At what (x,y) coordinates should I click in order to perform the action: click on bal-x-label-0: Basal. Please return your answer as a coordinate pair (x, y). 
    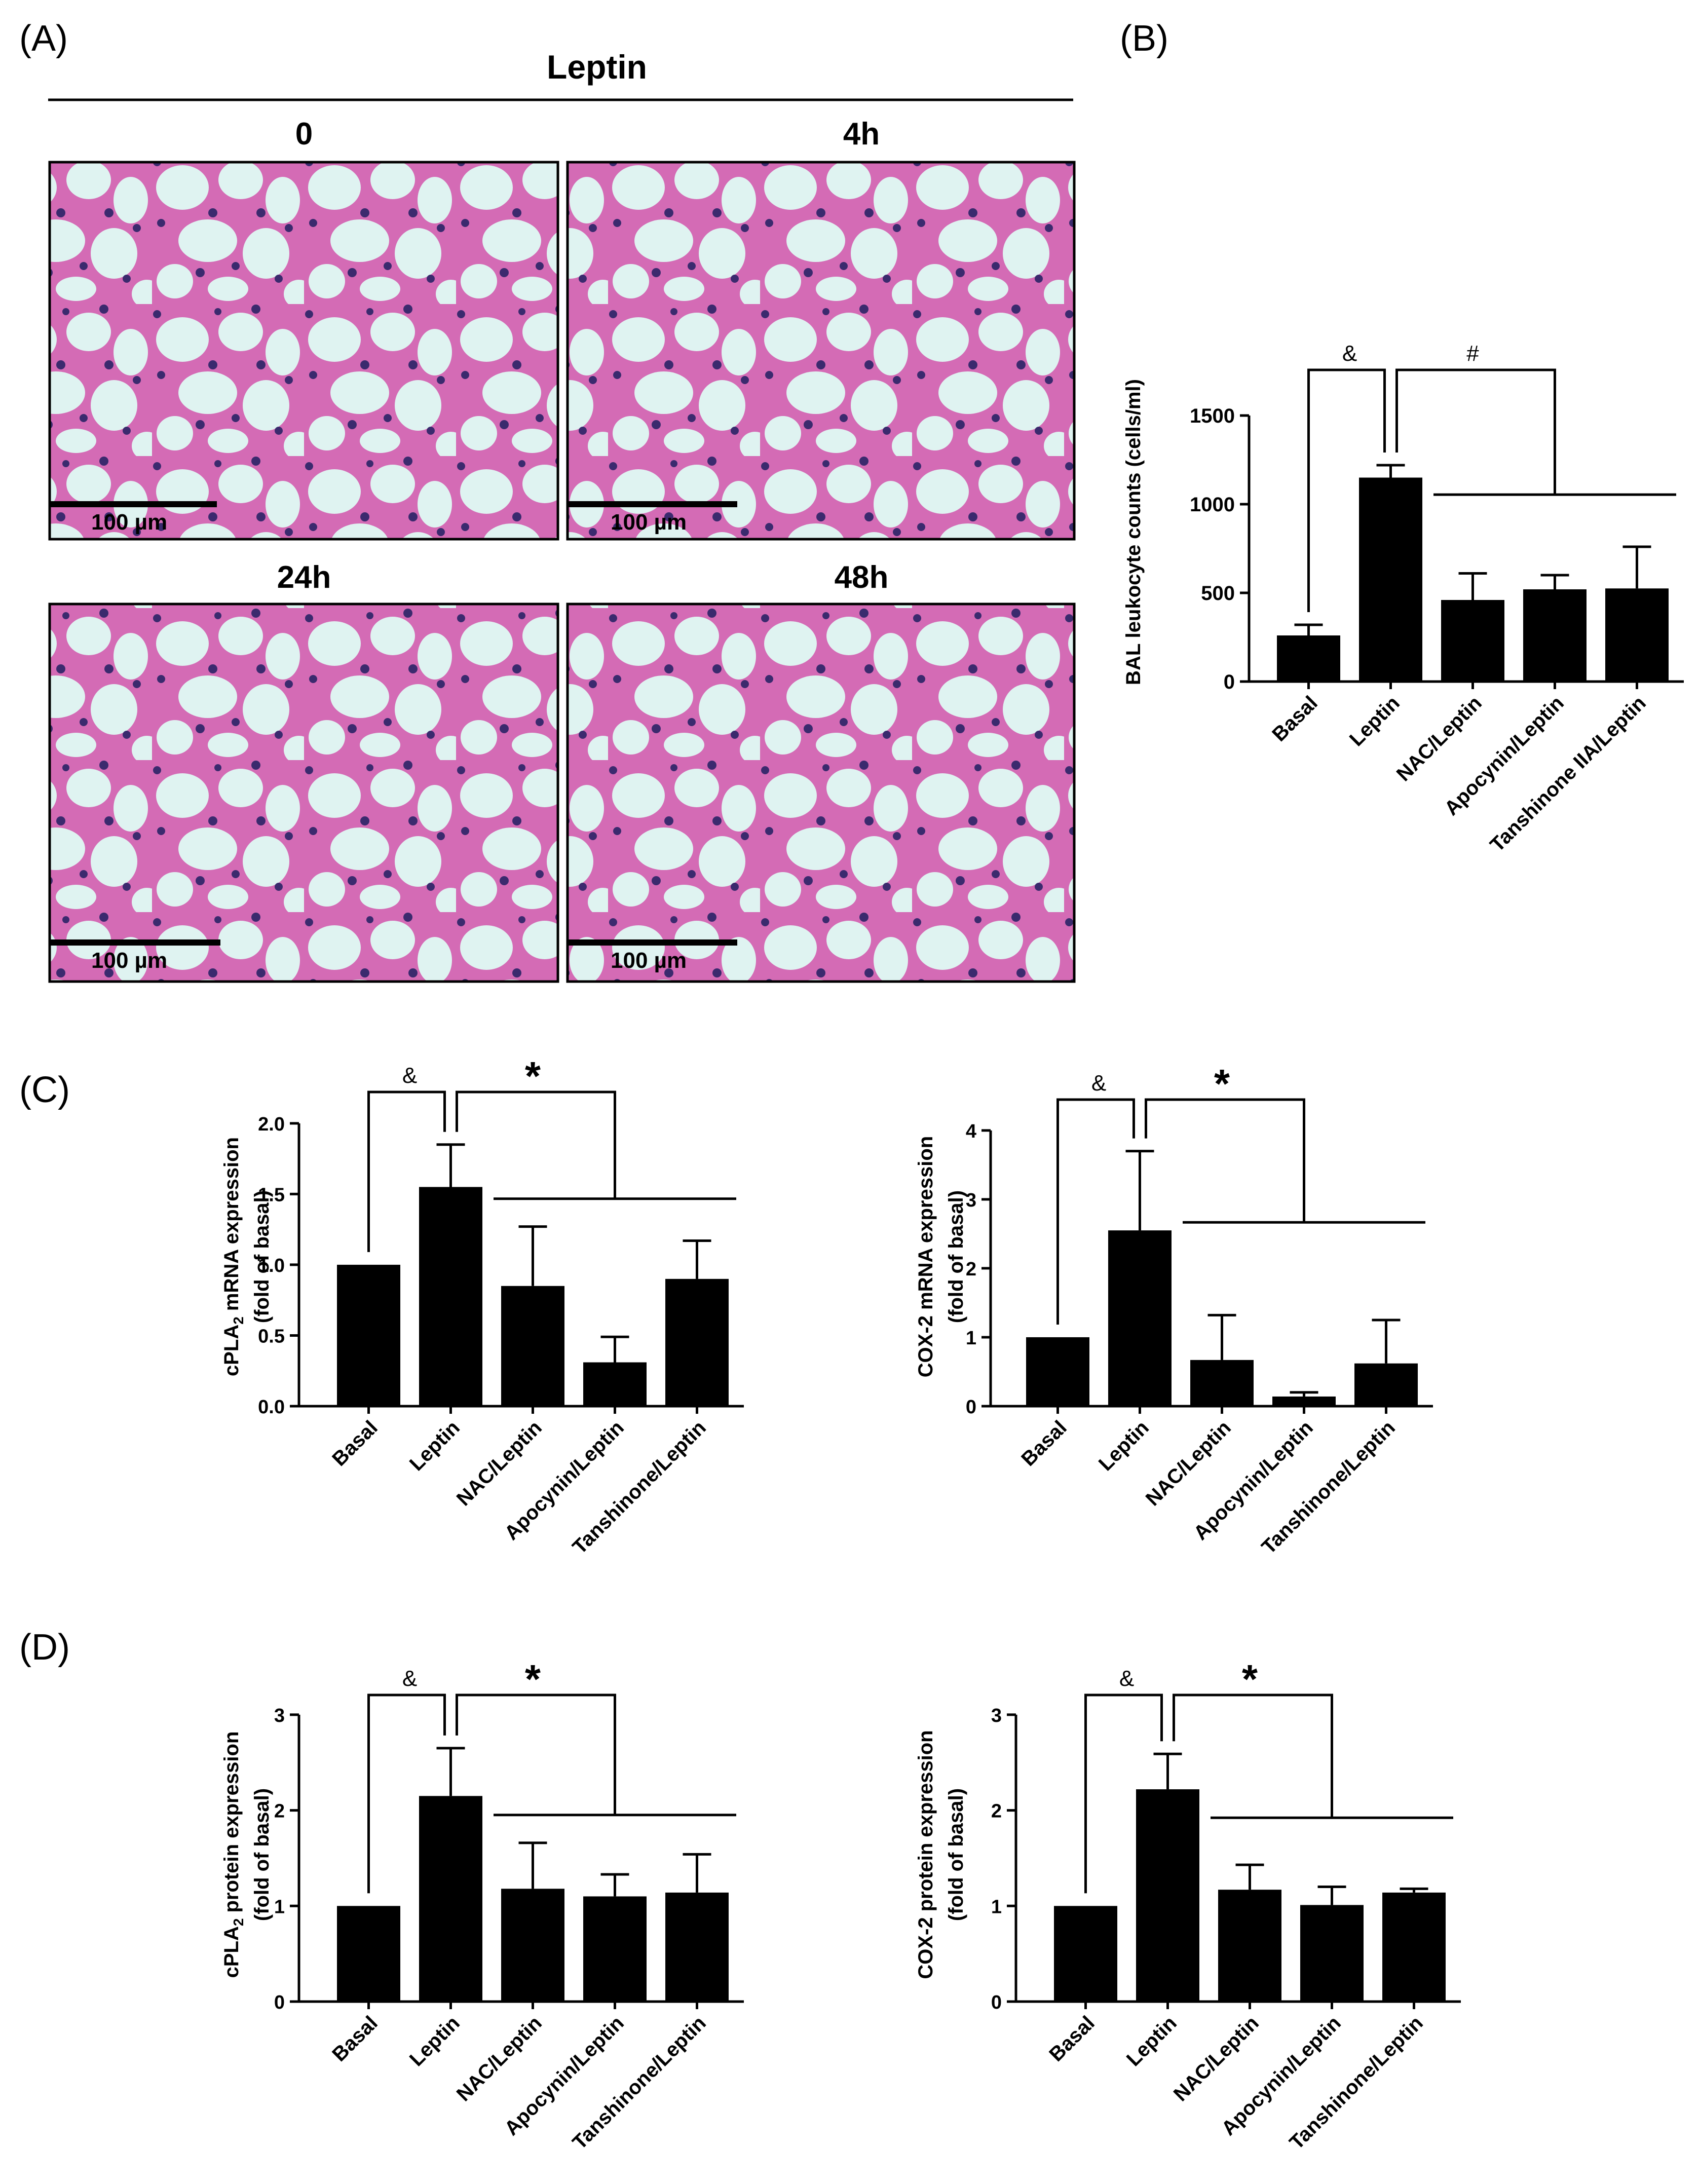
    Looking at the image, I should click on (1295, 719).